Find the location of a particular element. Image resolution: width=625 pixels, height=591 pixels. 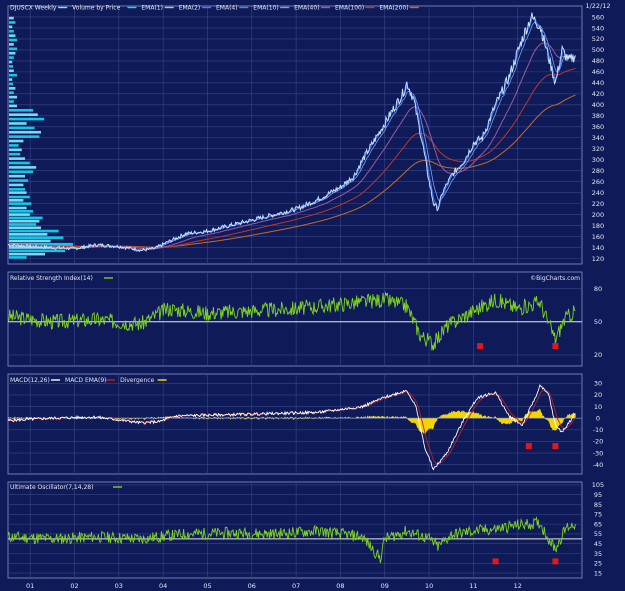

price-y-tick: 320 is located at coordinates (598, 149).